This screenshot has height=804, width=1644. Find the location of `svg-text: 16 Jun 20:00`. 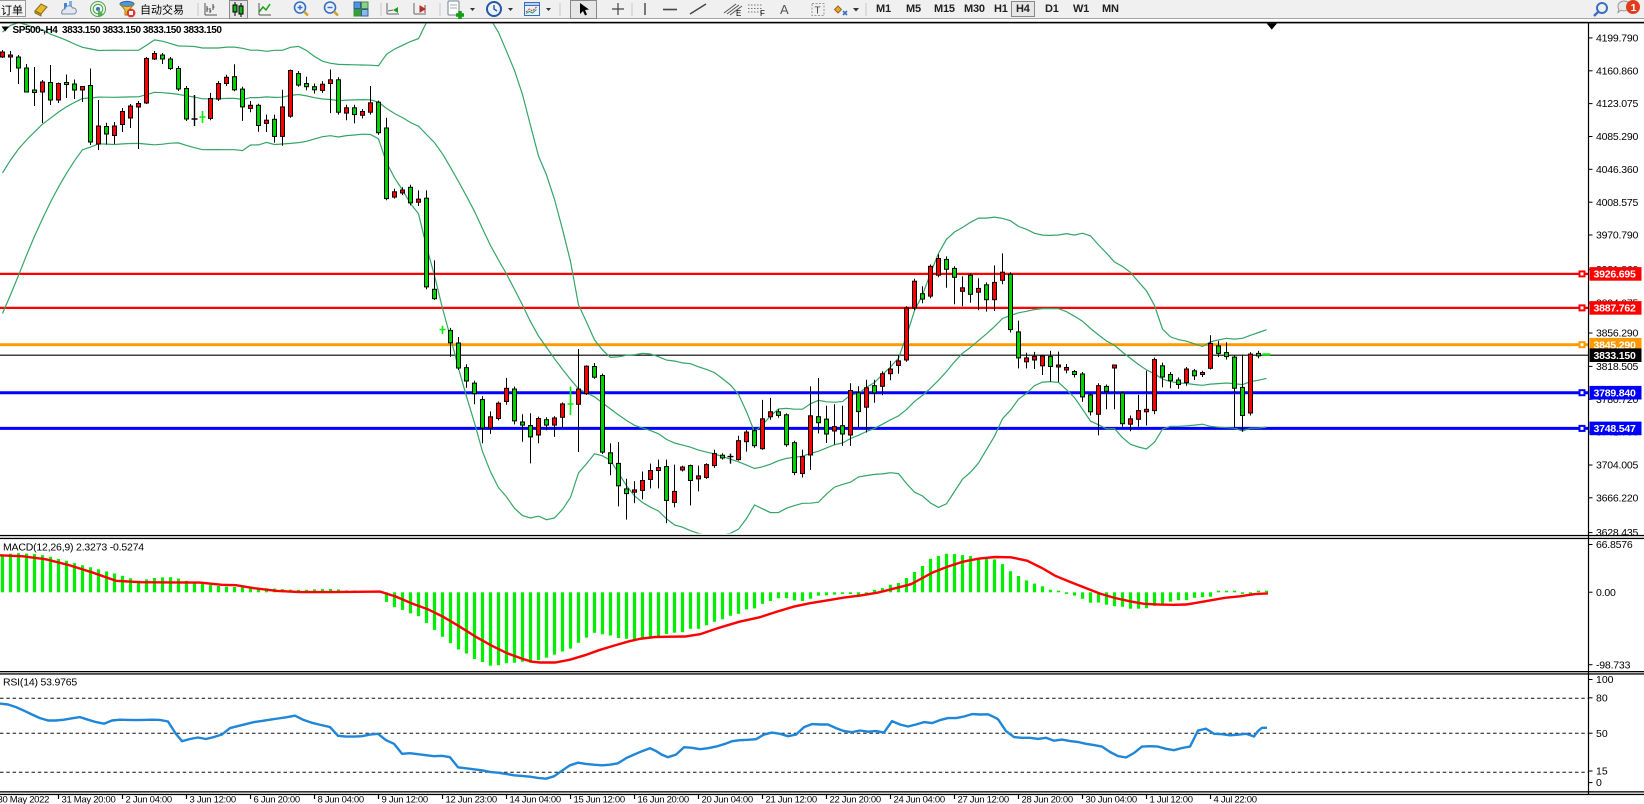

svg-text: 16 Jun 20:00 is located at coordinates (663, 799).